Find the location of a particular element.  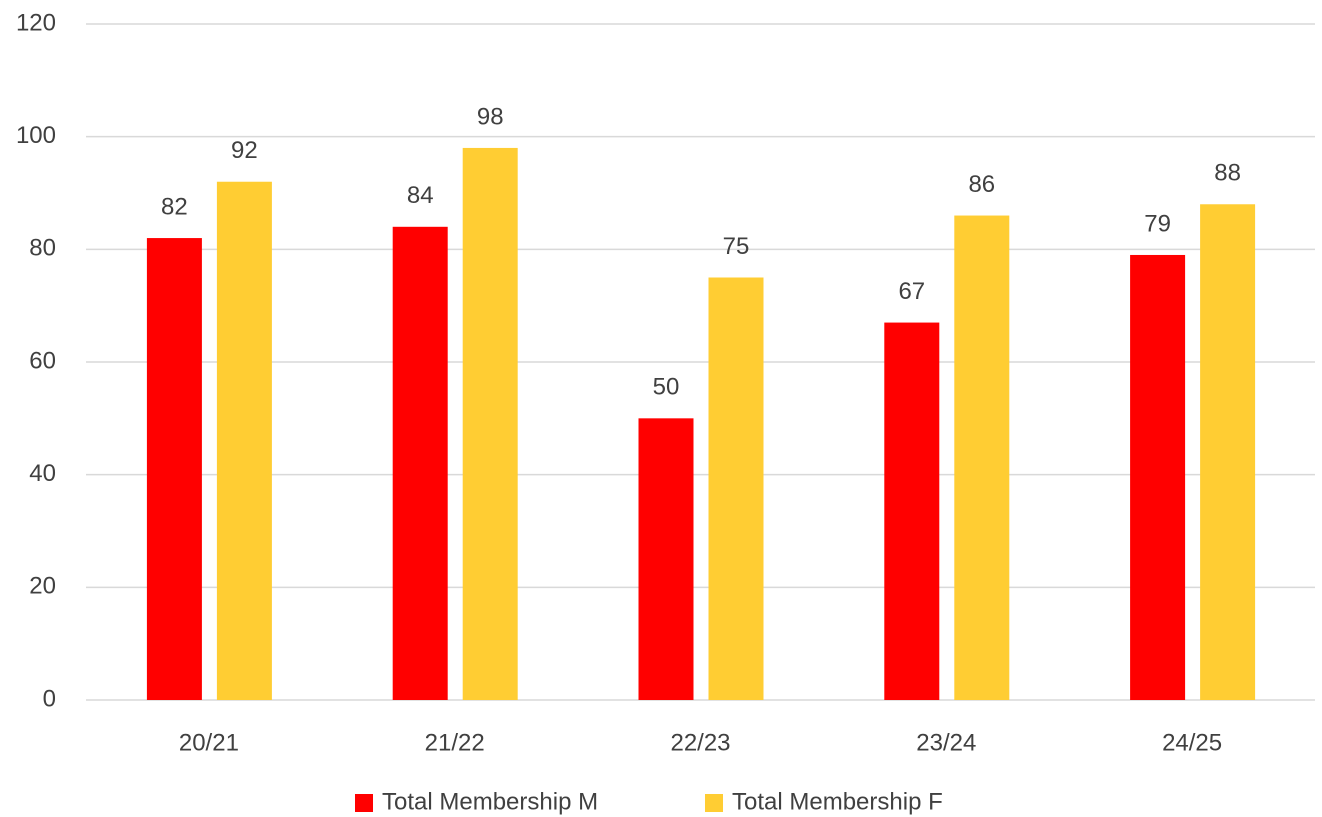

data-label: 82 is located at coordinates (174, 206).